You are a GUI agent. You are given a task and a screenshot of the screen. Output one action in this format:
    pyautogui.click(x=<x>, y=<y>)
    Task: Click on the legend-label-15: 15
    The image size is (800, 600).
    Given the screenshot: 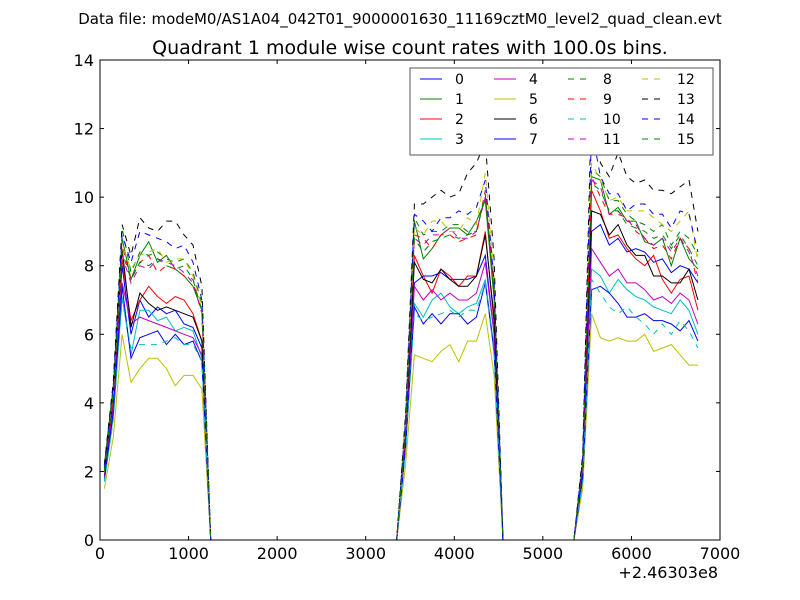 What is the action you would take?
    pyautogui.click(x=686, y=140)
    